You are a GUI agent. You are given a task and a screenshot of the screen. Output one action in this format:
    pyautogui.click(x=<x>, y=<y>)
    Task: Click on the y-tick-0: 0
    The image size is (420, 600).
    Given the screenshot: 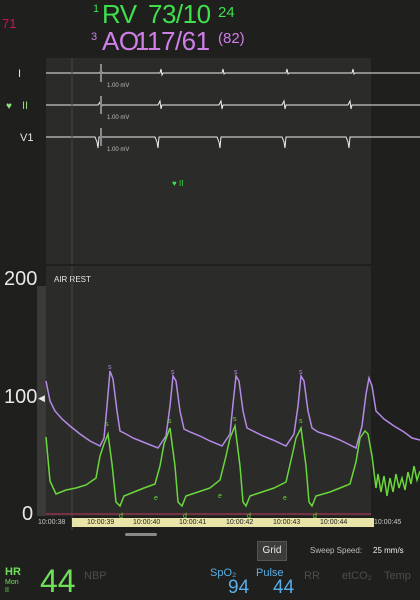 What is the action you would take?
    pyautogui.click(x=28, y=514)
    